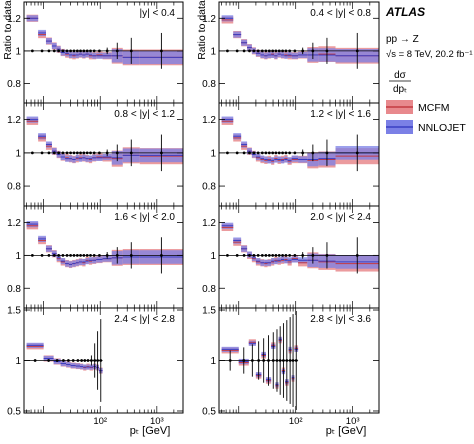  Describe the element at coordinates (402, 39) in the screenshot. I see `process-label: pp → Z` at that location.